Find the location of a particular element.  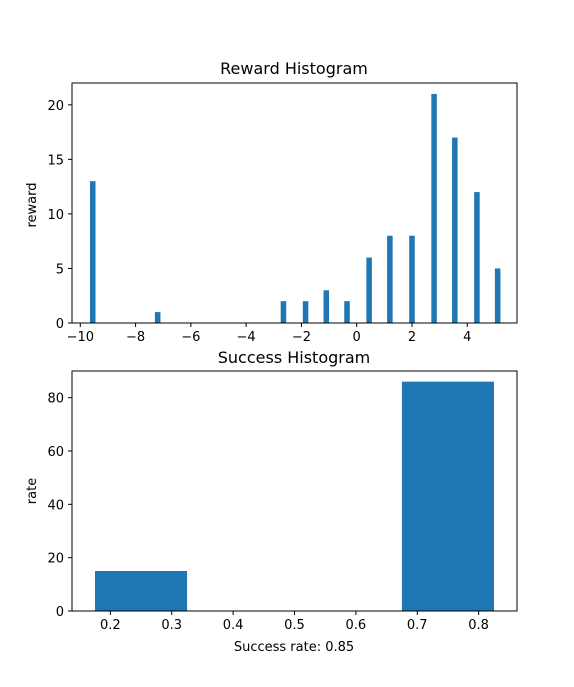

success-histogram-xtick-label: 0.2 is located at coordinates (110, 625).